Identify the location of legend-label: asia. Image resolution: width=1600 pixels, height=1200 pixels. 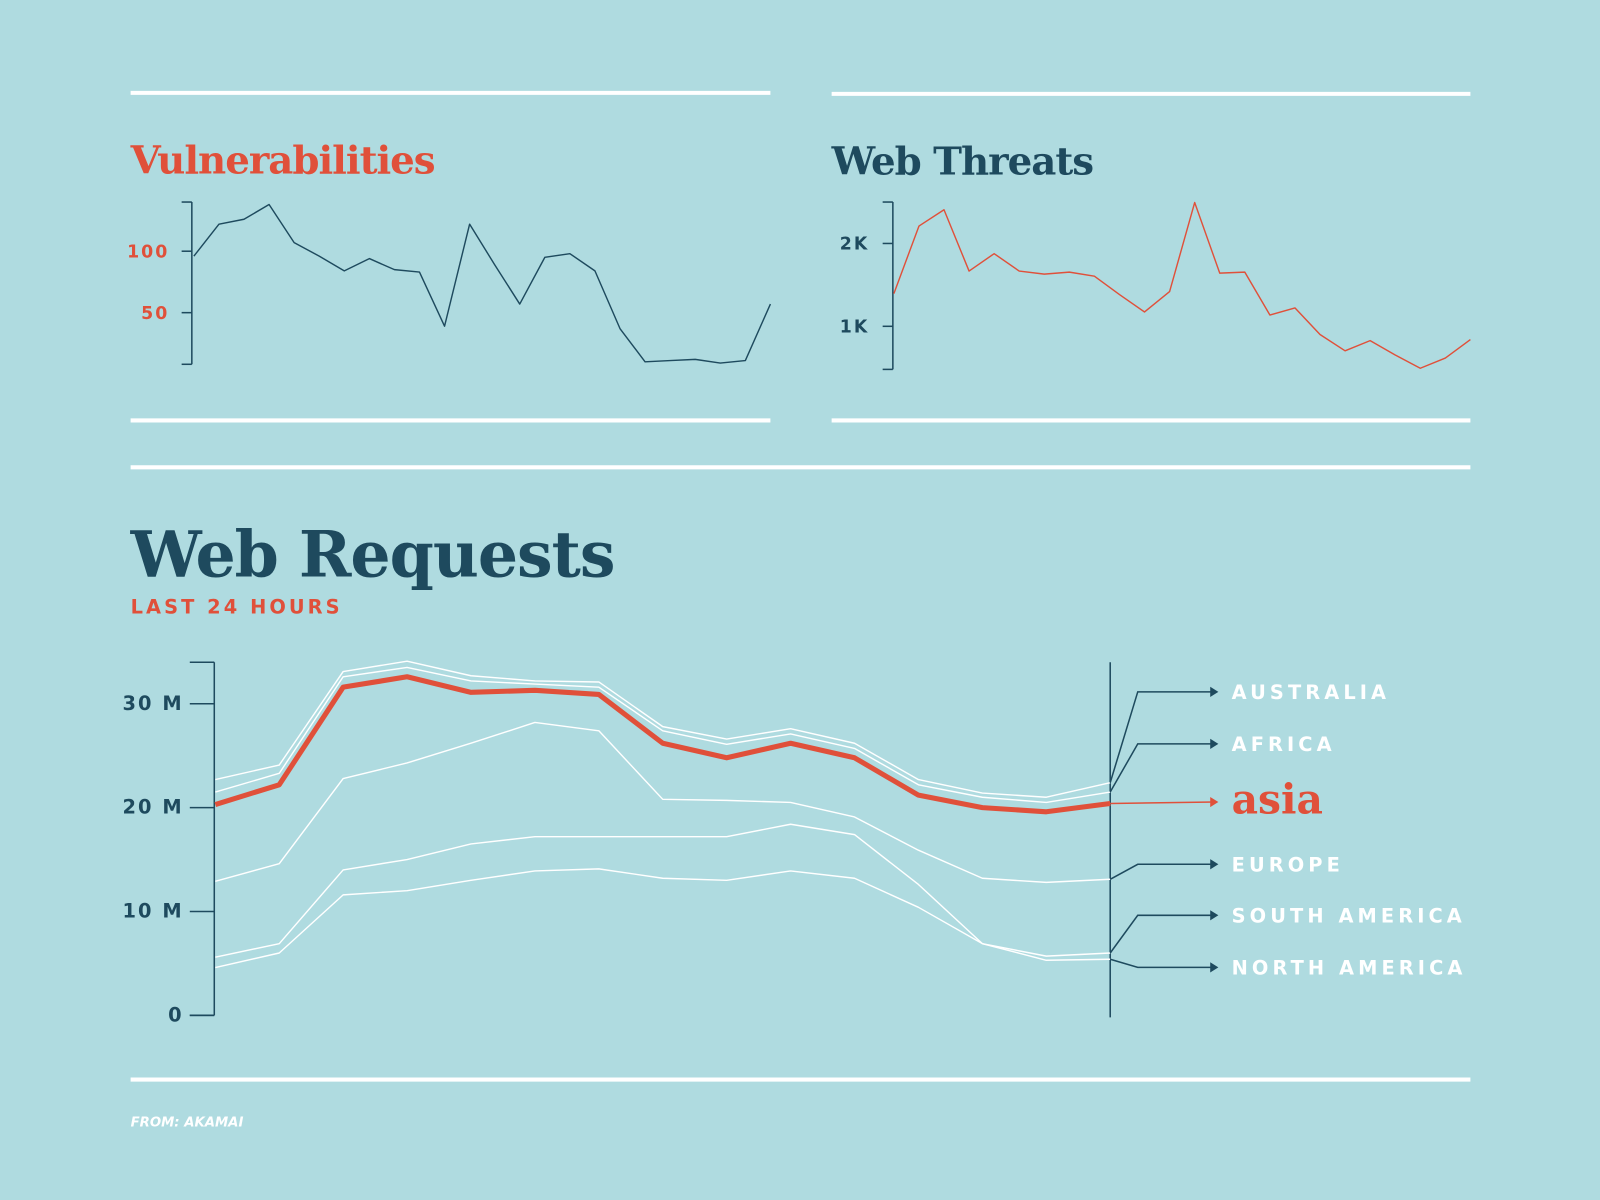
(1277, 799).